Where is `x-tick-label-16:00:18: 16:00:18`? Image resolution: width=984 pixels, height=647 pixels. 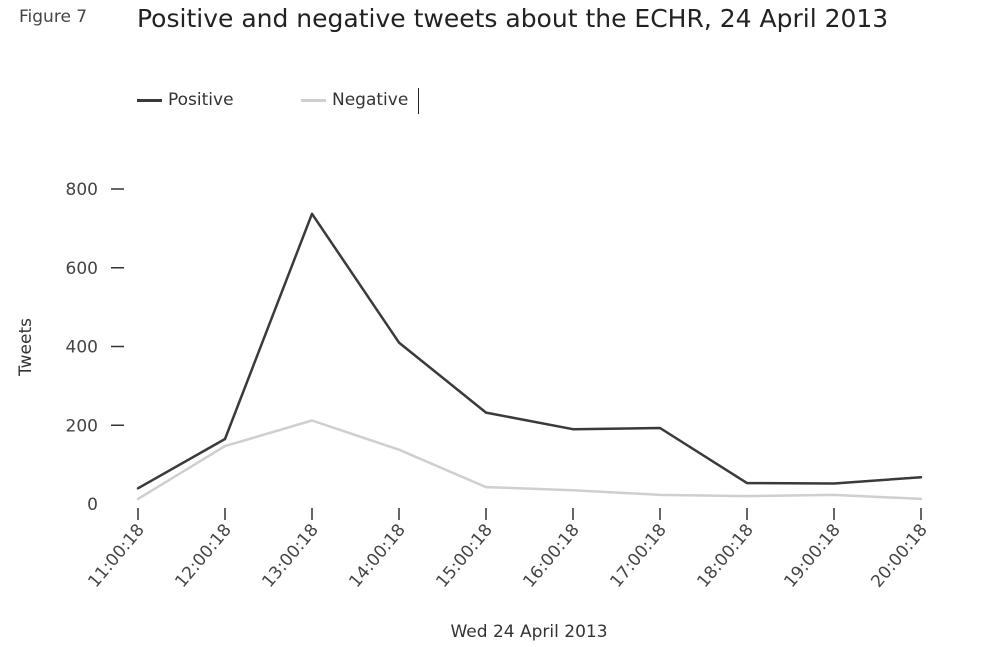
x-tick-label-16:00:18: 16:00:18 is located at coordinates (551, 555).